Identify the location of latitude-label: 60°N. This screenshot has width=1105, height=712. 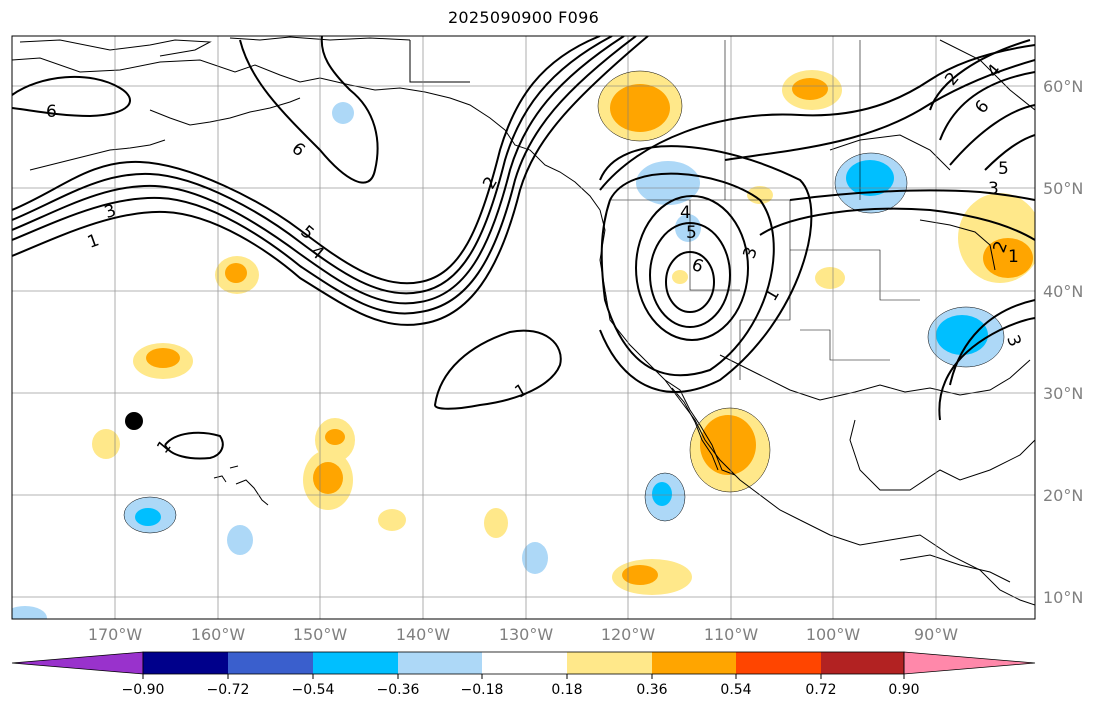
(1063, 86).